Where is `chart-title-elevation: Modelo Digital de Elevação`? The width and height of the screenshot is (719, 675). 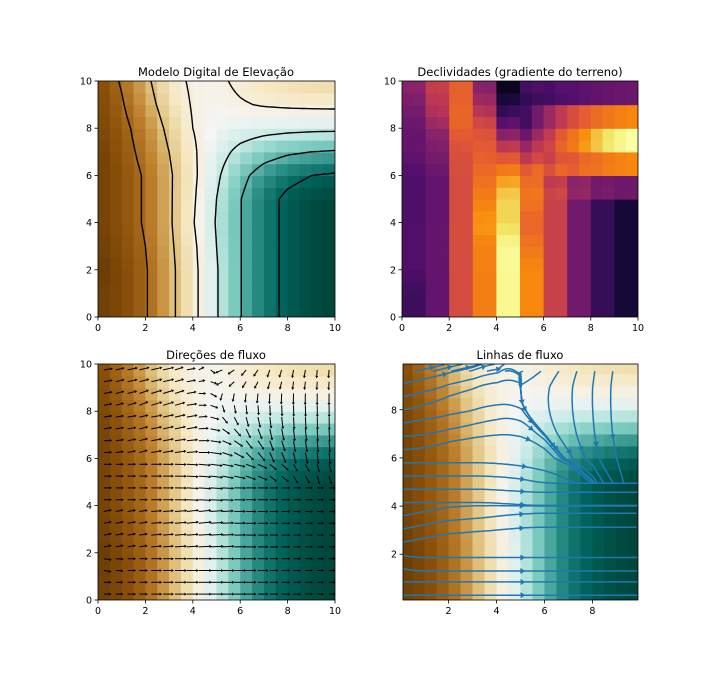 chart-title-elevation: Modelo Digital de Elevação is located at coordinates (216, 72).